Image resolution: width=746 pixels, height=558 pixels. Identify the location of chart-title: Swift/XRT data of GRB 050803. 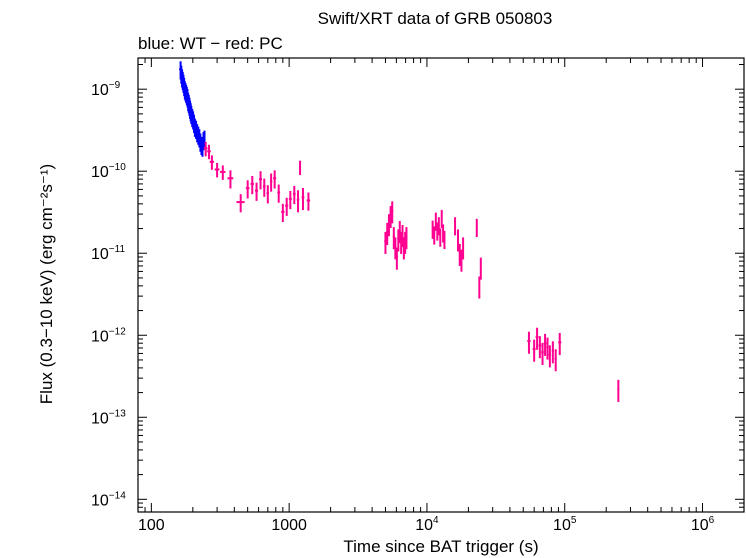
(435, 18).